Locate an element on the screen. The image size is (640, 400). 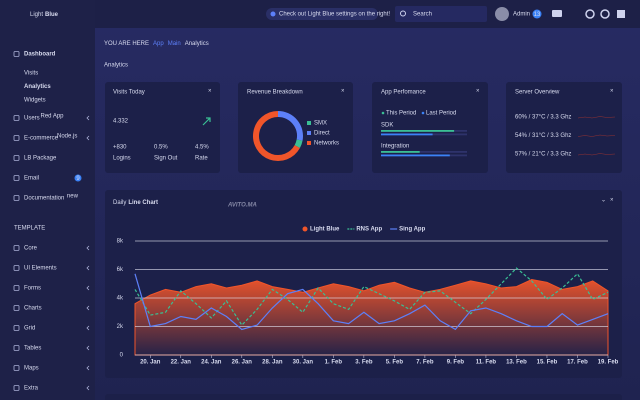
y-tick-label: 4k is located at coordinates (120, 299).